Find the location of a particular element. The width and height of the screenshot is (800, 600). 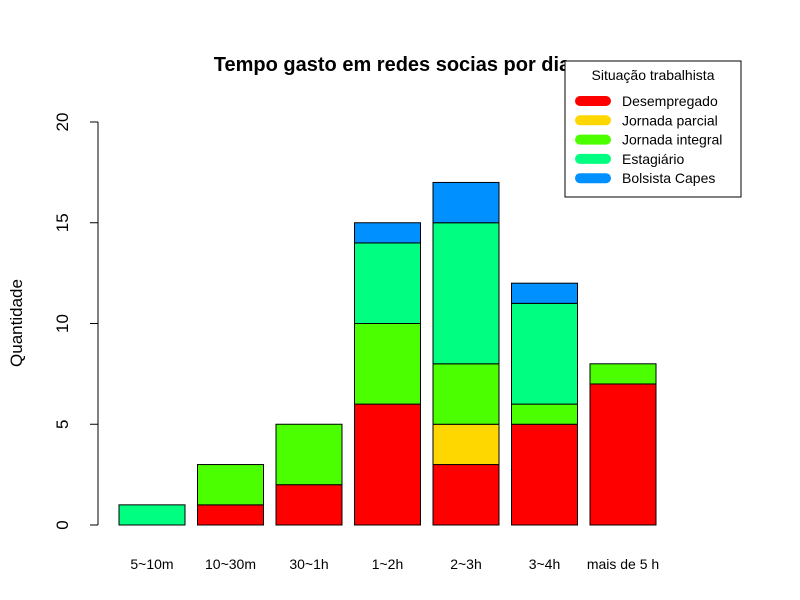

legend-label: Jornada integral is located at coordinates (672, 140).